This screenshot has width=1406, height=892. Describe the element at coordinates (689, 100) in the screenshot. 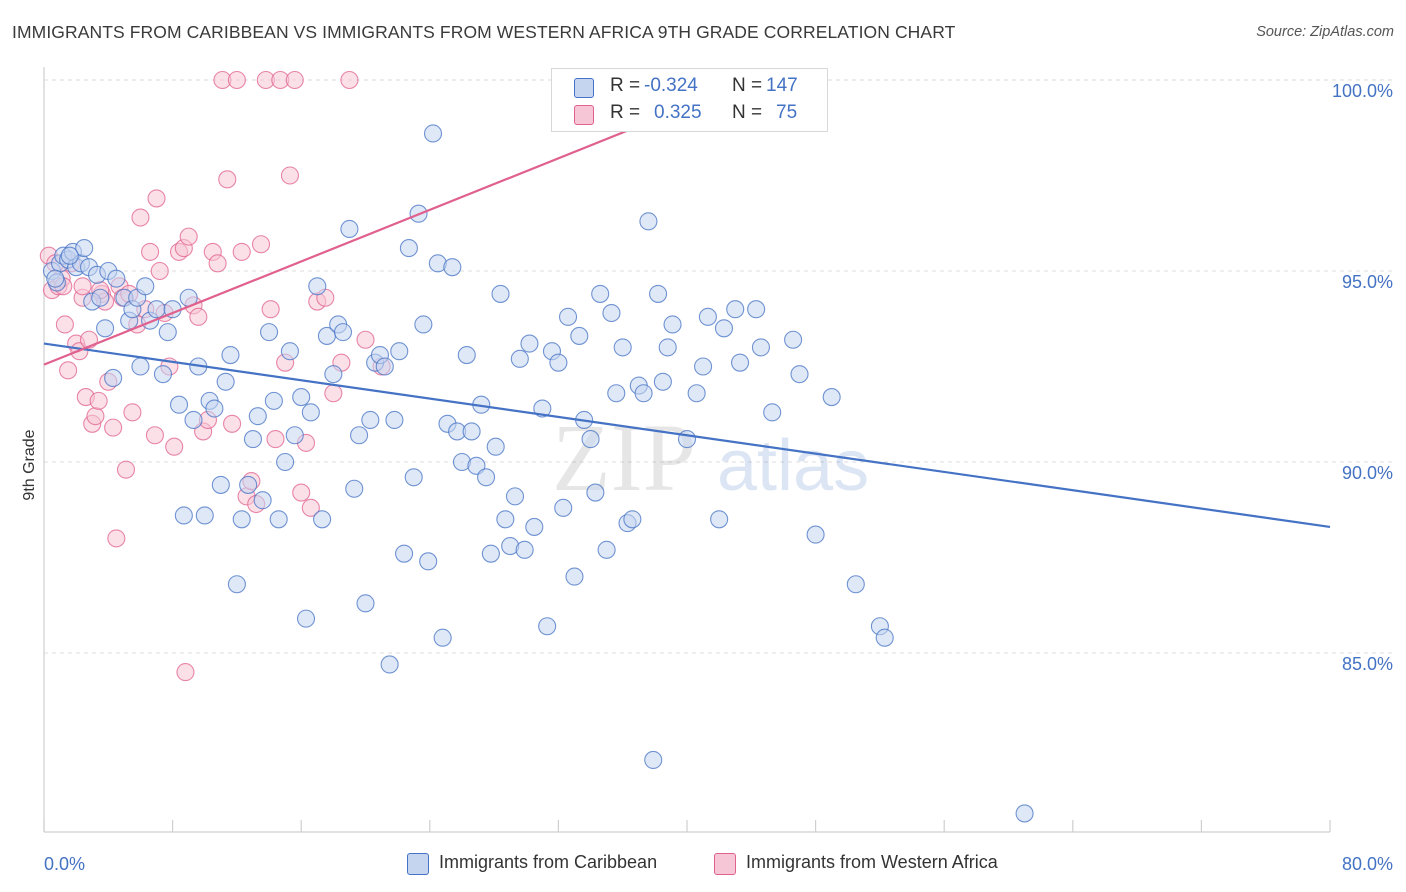

I see `legend: R = -0.324 N = 147 R = 0.325 N = 75` at that location.